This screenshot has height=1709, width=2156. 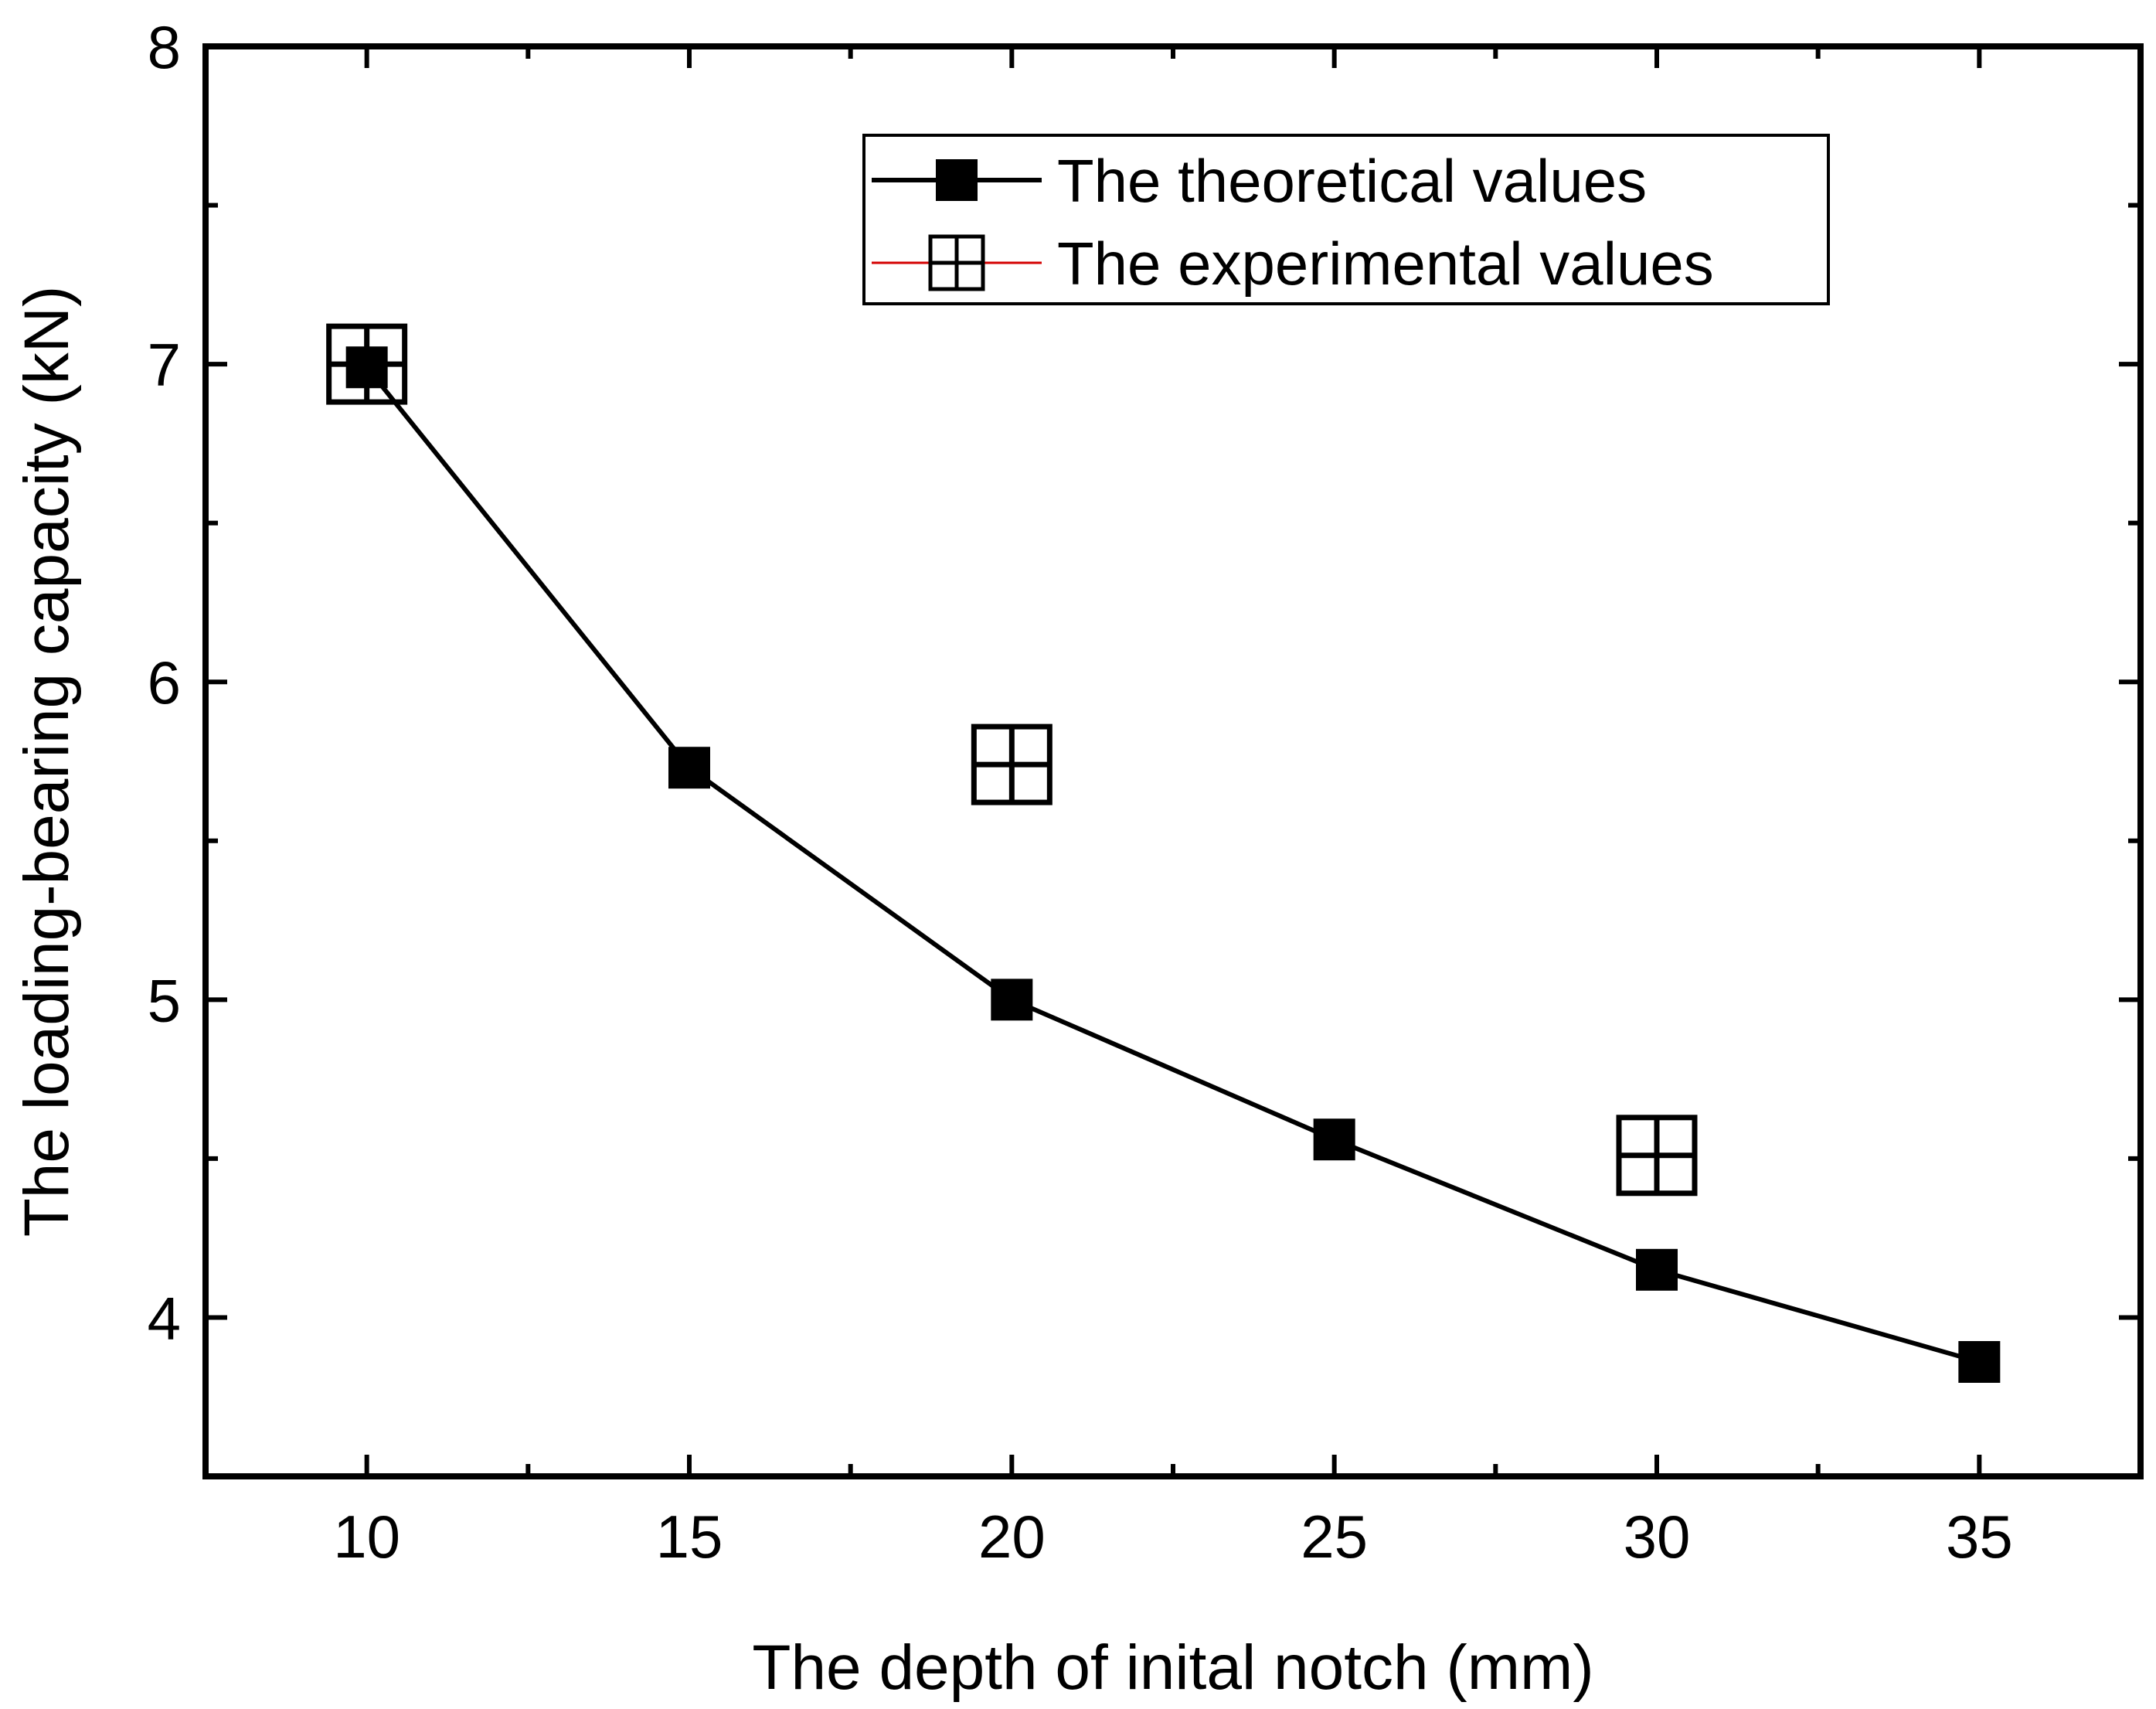 I want to click on x-axis-label: The depth of inital notch (mm), so click(x=1172, y=1667).